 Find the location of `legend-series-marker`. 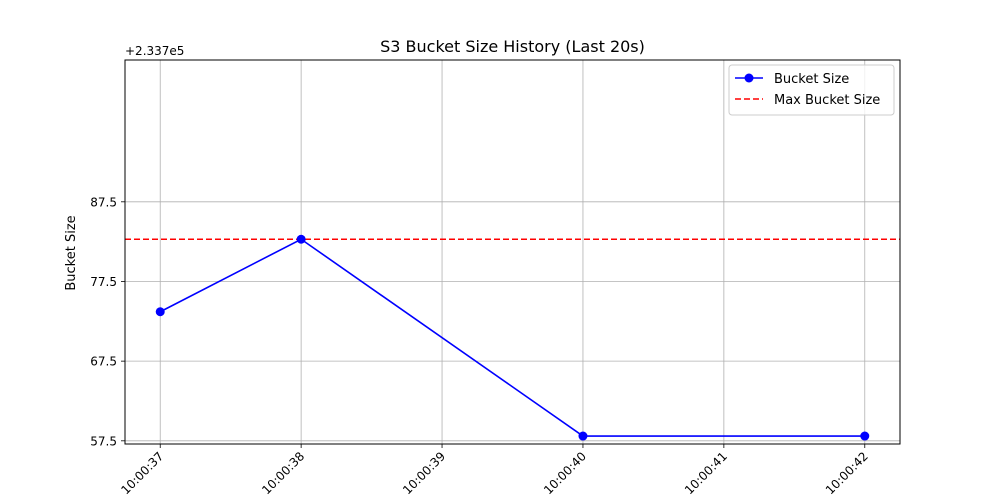

legend-series-marker is located at coordinates (749, 78).